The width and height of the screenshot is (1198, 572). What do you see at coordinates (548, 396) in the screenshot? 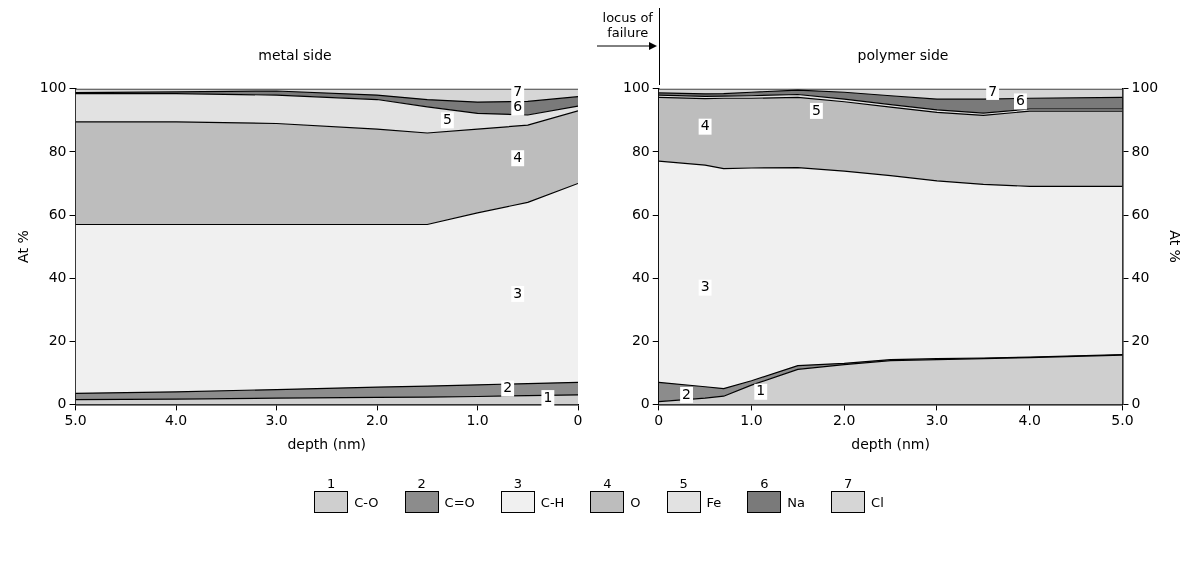
I see `annotation: 1` at bounding box center [548, 396].